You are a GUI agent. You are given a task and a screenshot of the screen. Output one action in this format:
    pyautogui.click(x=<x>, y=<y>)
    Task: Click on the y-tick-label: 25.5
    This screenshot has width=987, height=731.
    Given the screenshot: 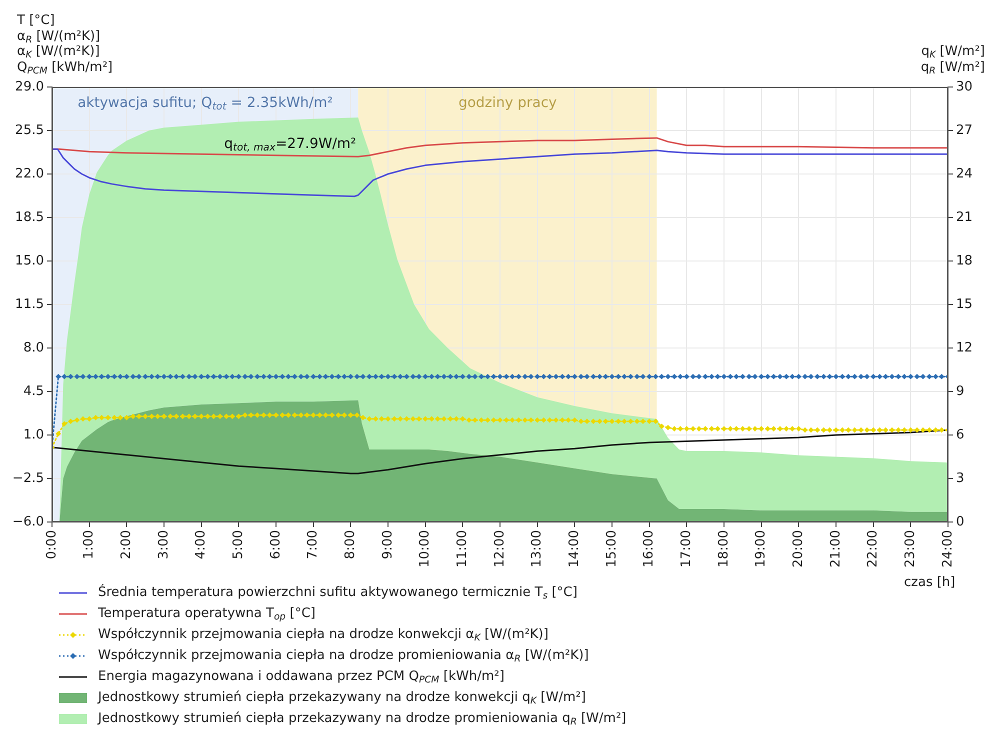 What is the action you would take?
    pyautogui.click(x=29, y=130)
    